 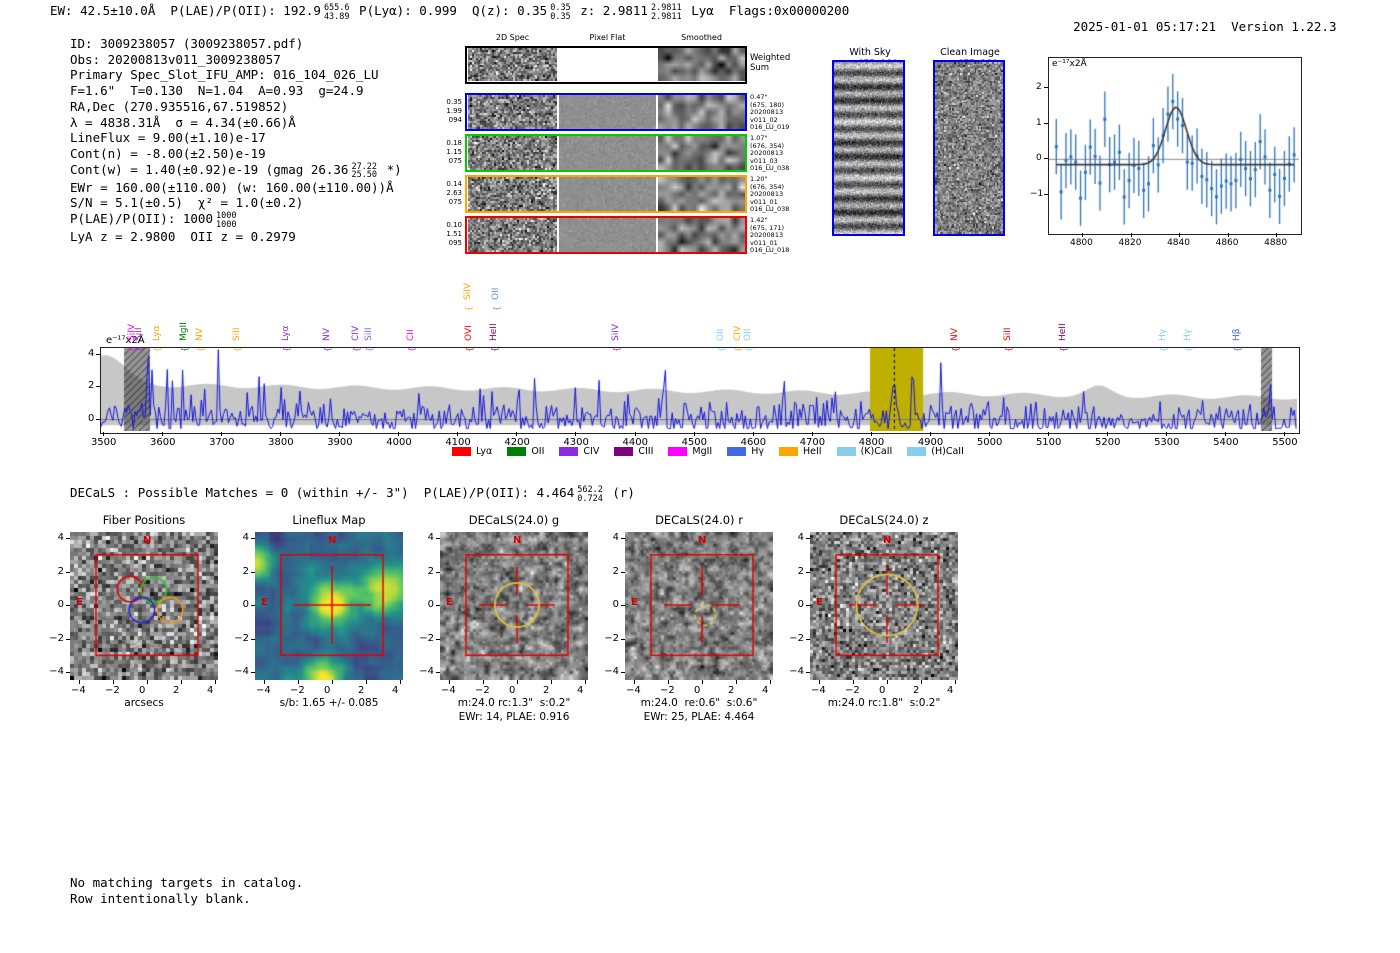 I want to click on x-tick-label: 3500, so click(x=103, y=442).